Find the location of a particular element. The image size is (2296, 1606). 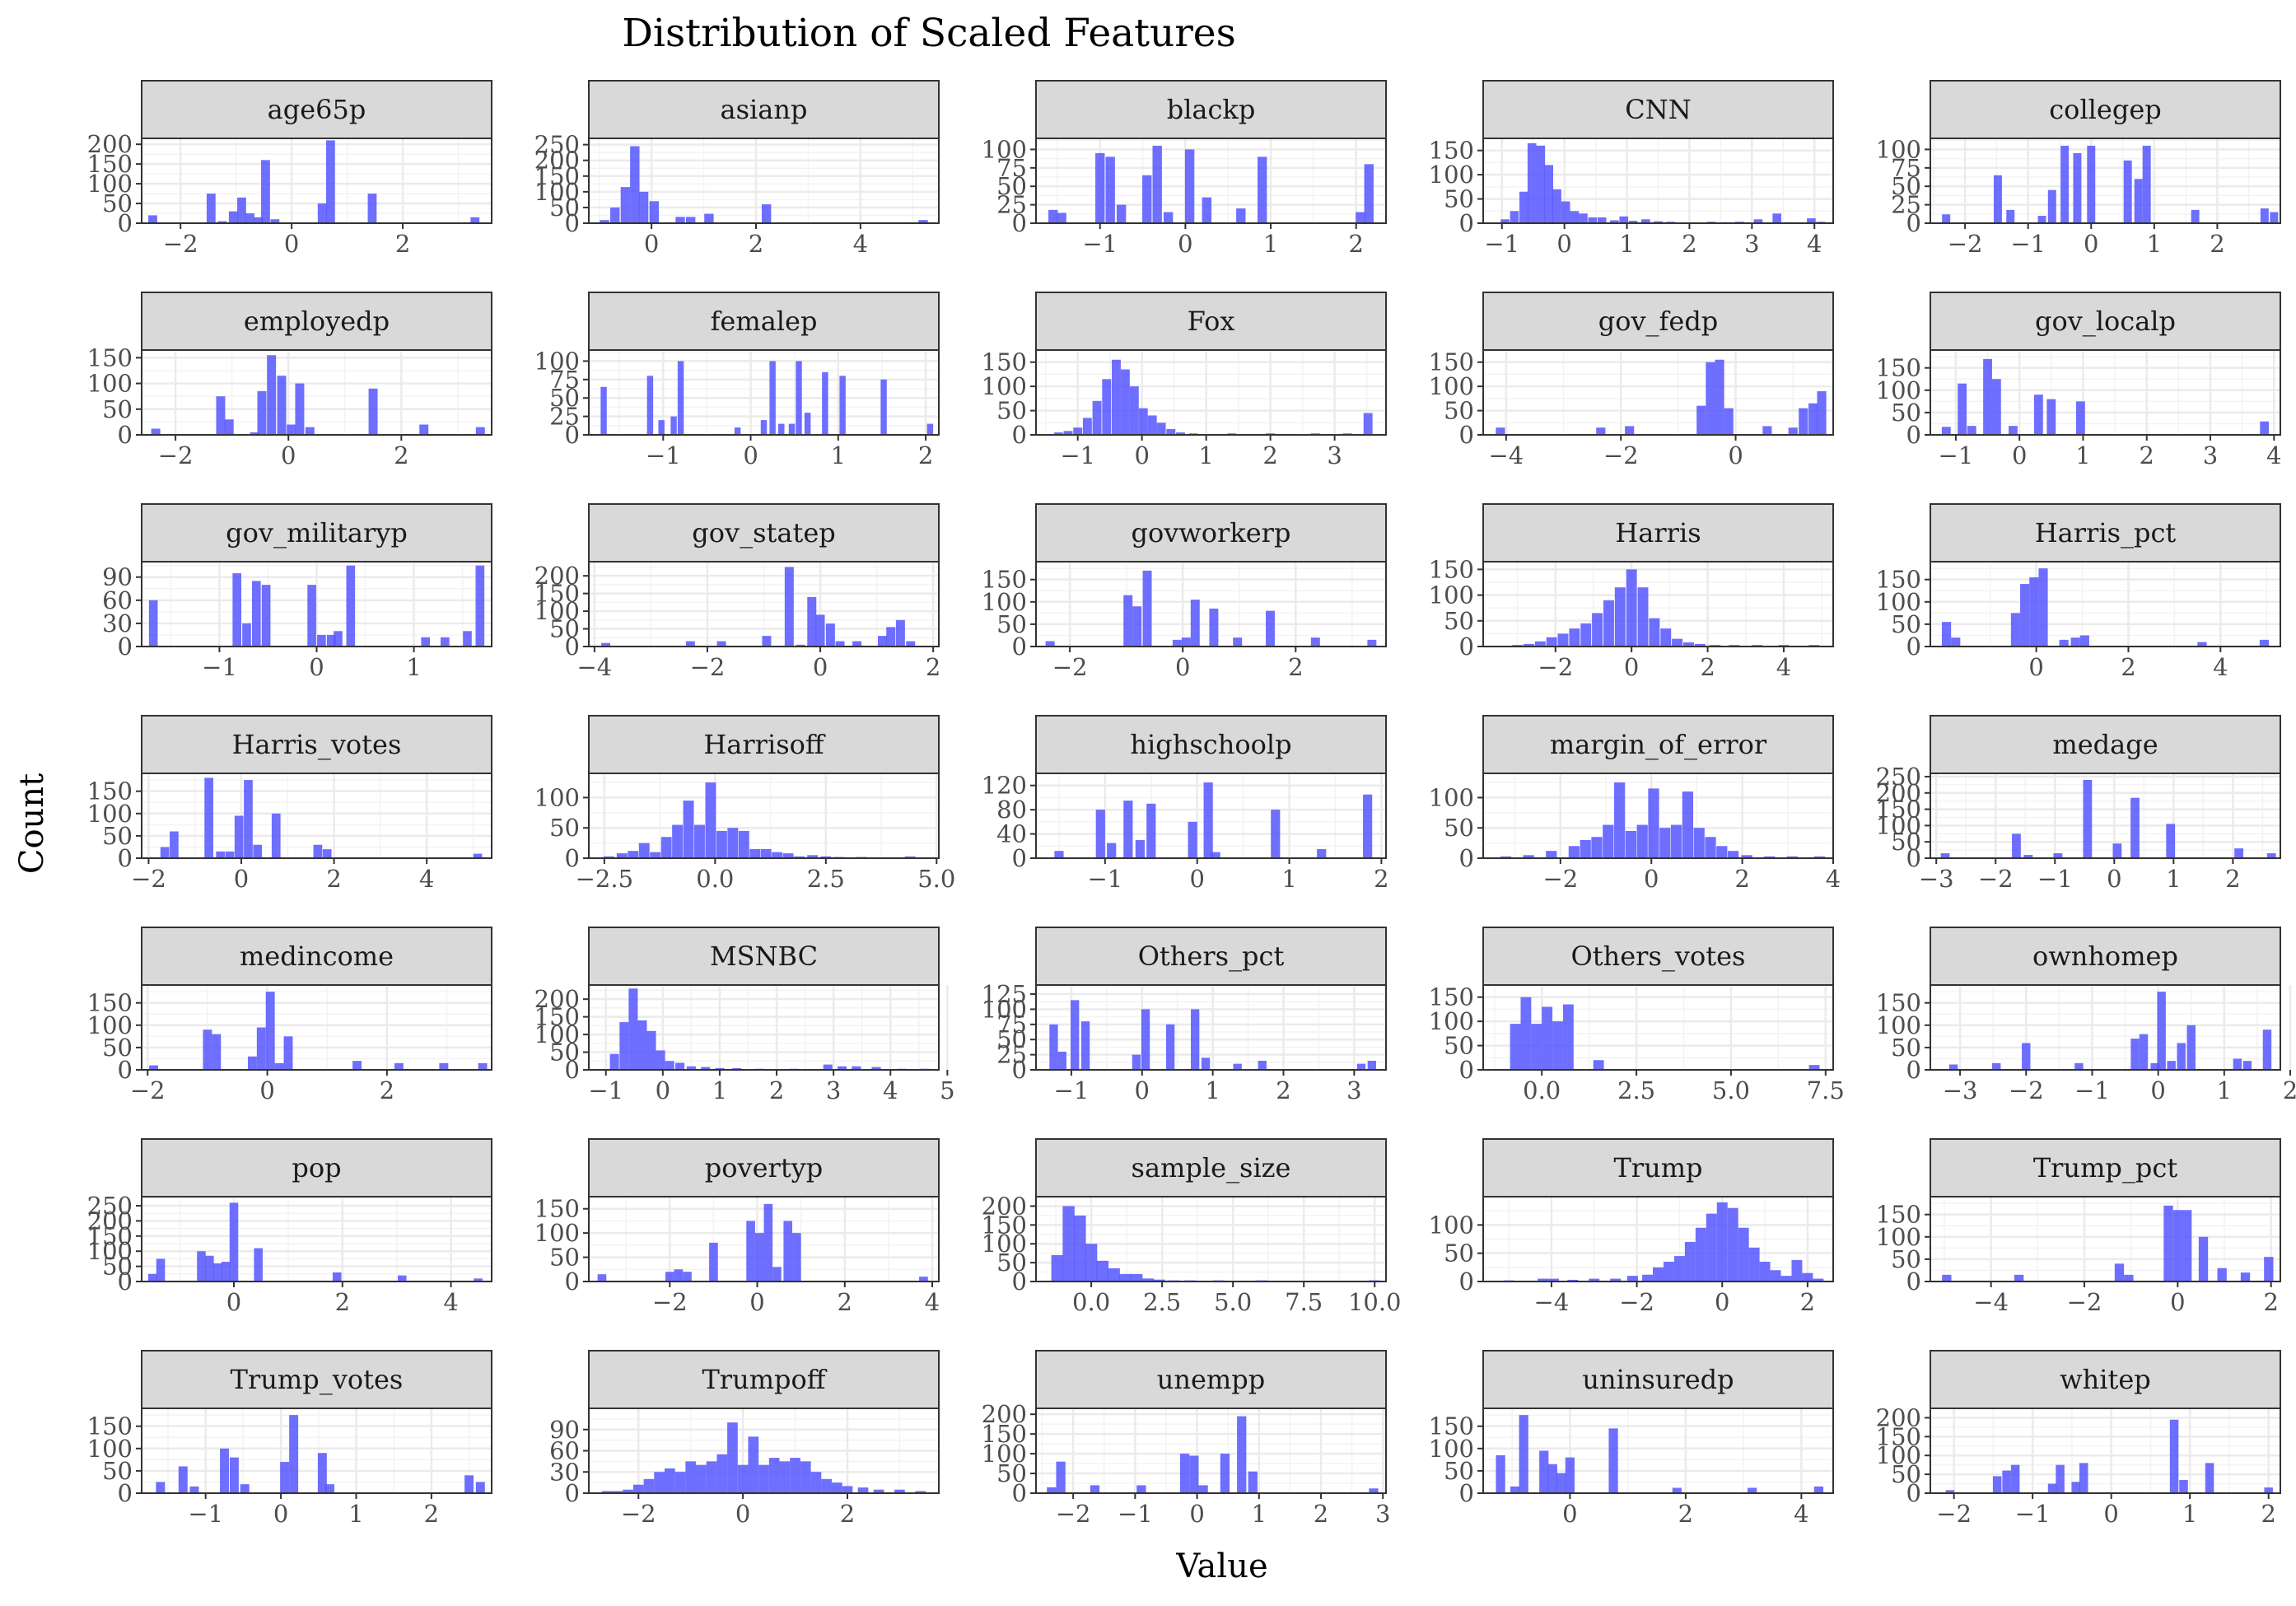

x-tick-label: −4 is located at coordinates (1506, 455).